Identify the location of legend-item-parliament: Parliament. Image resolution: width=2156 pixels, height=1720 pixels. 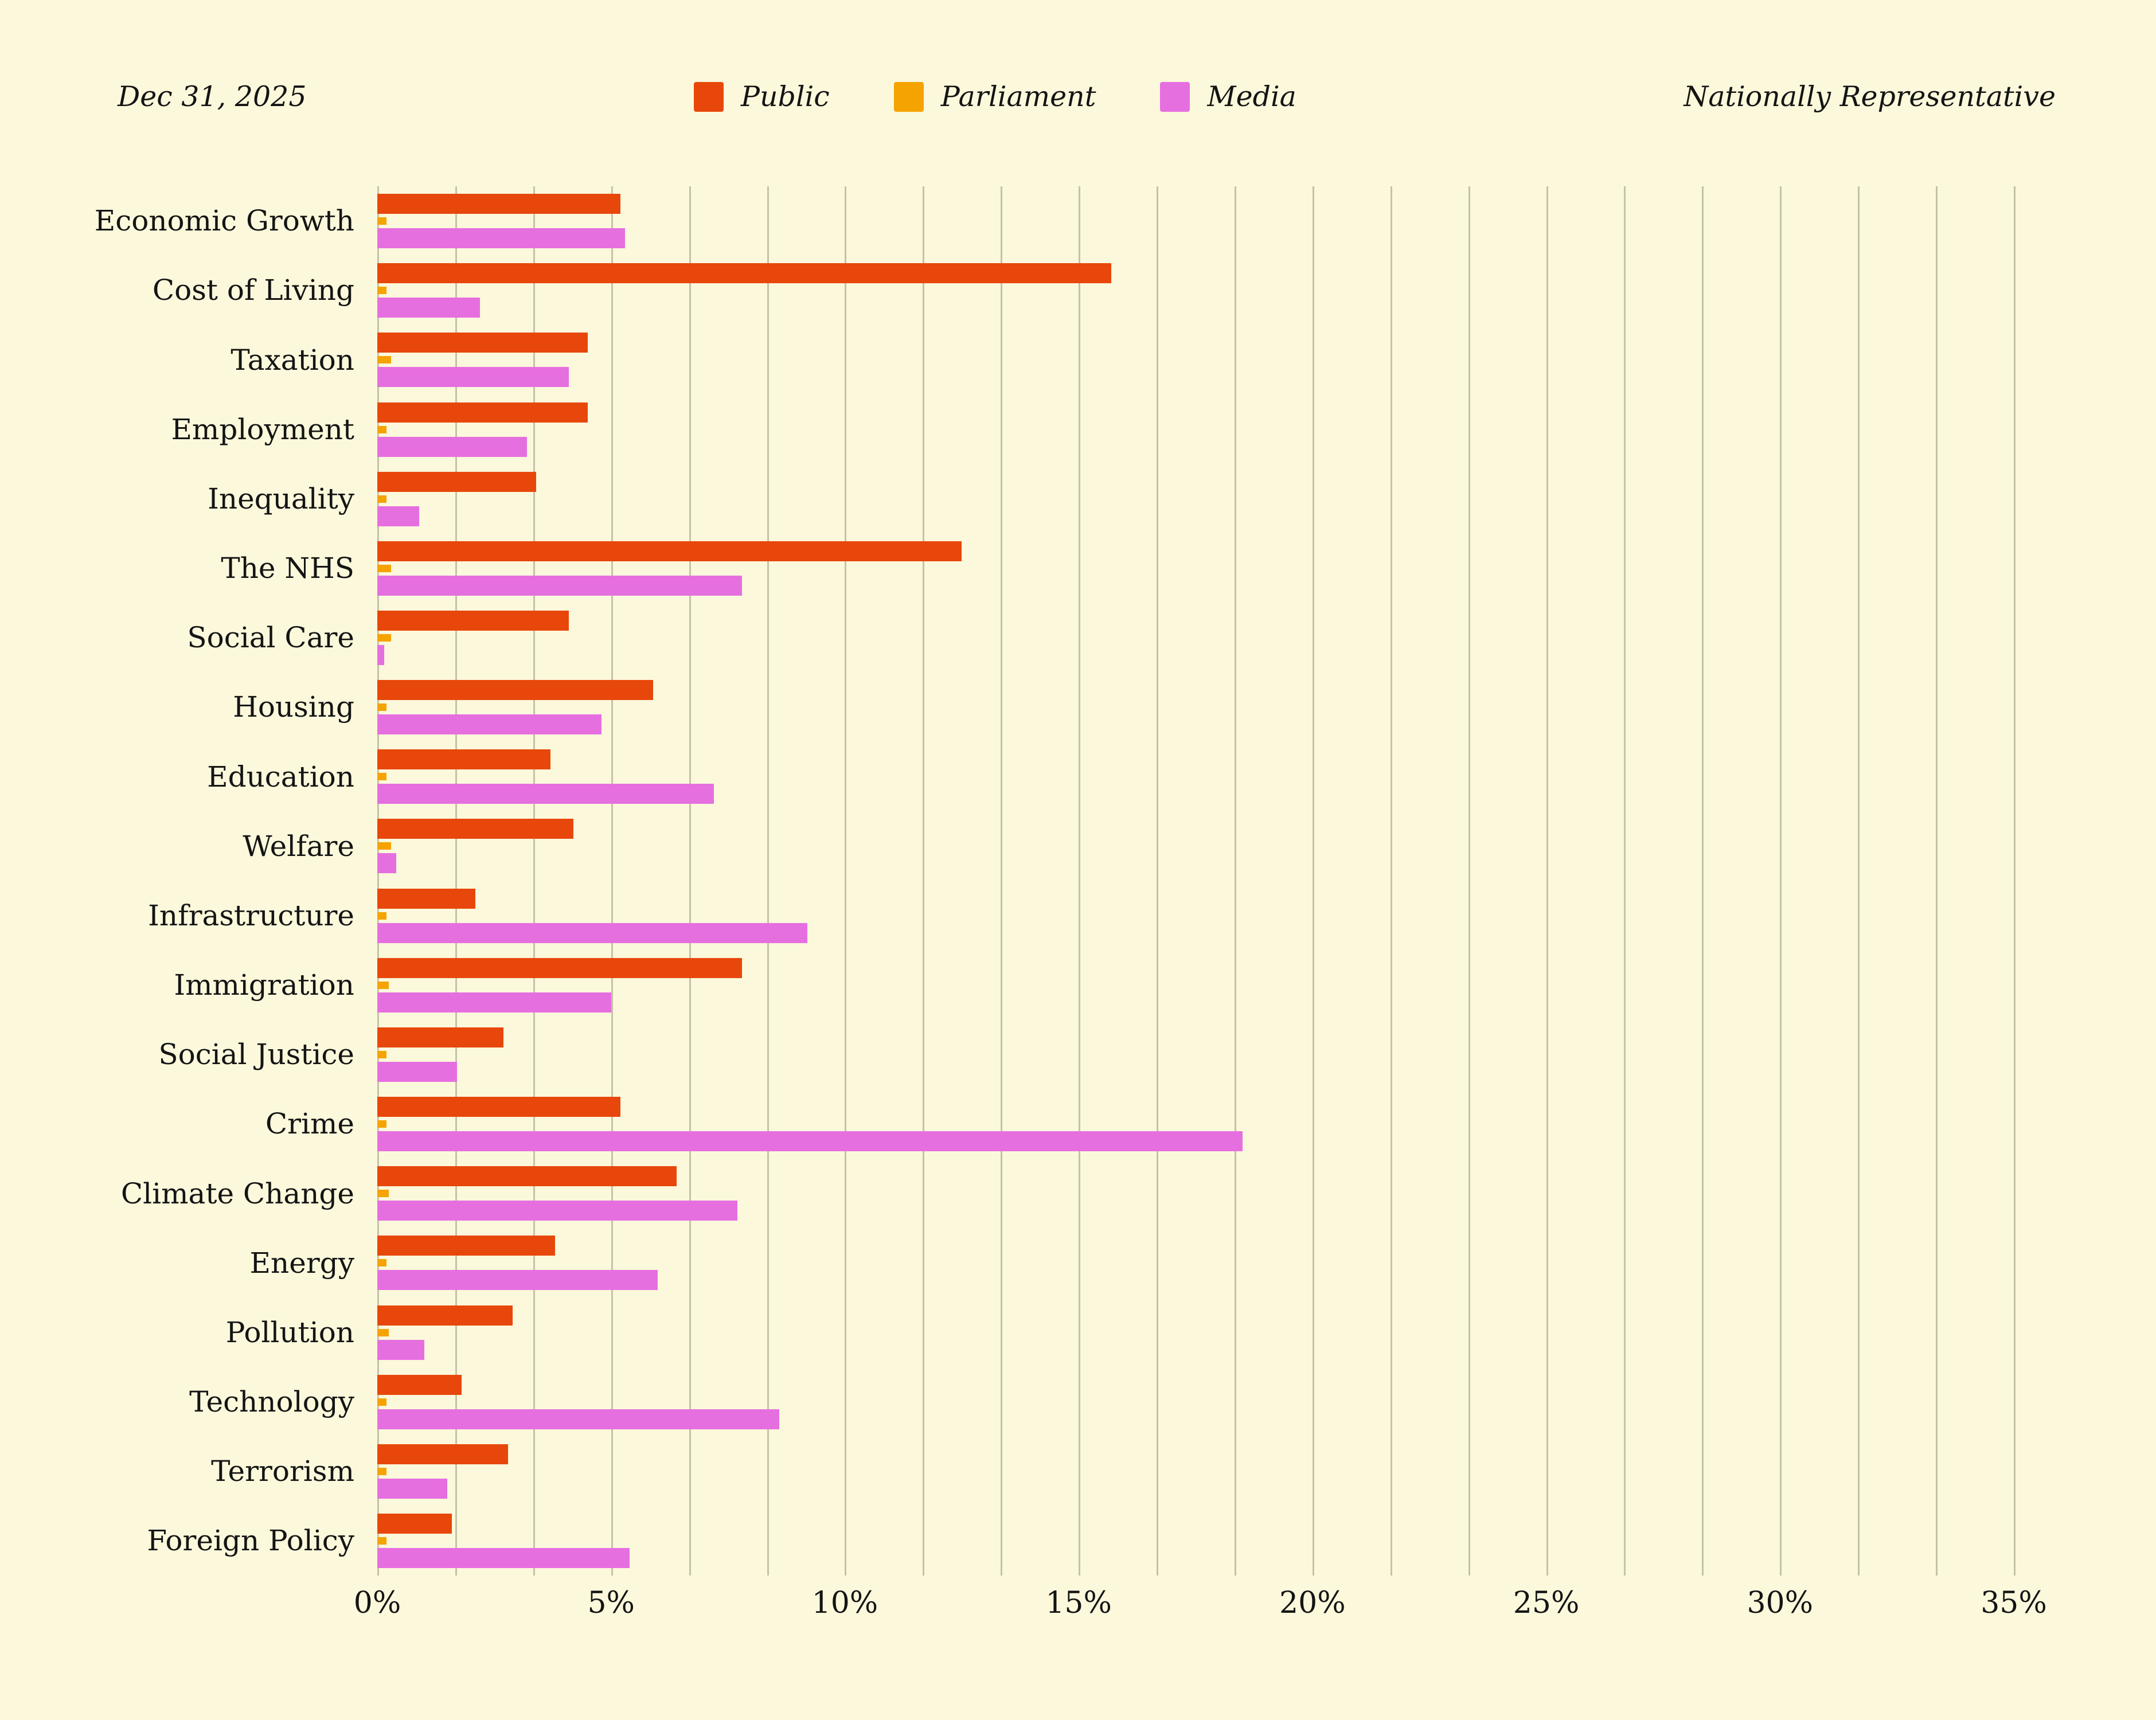
(994, 96).